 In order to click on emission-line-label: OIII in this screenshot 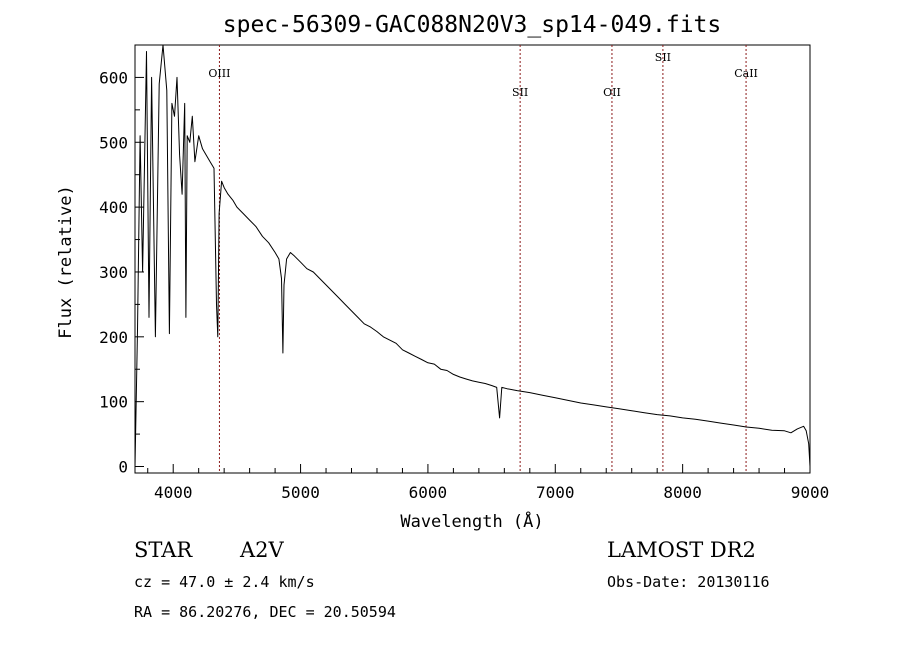, I will do `click(219, 73)`.